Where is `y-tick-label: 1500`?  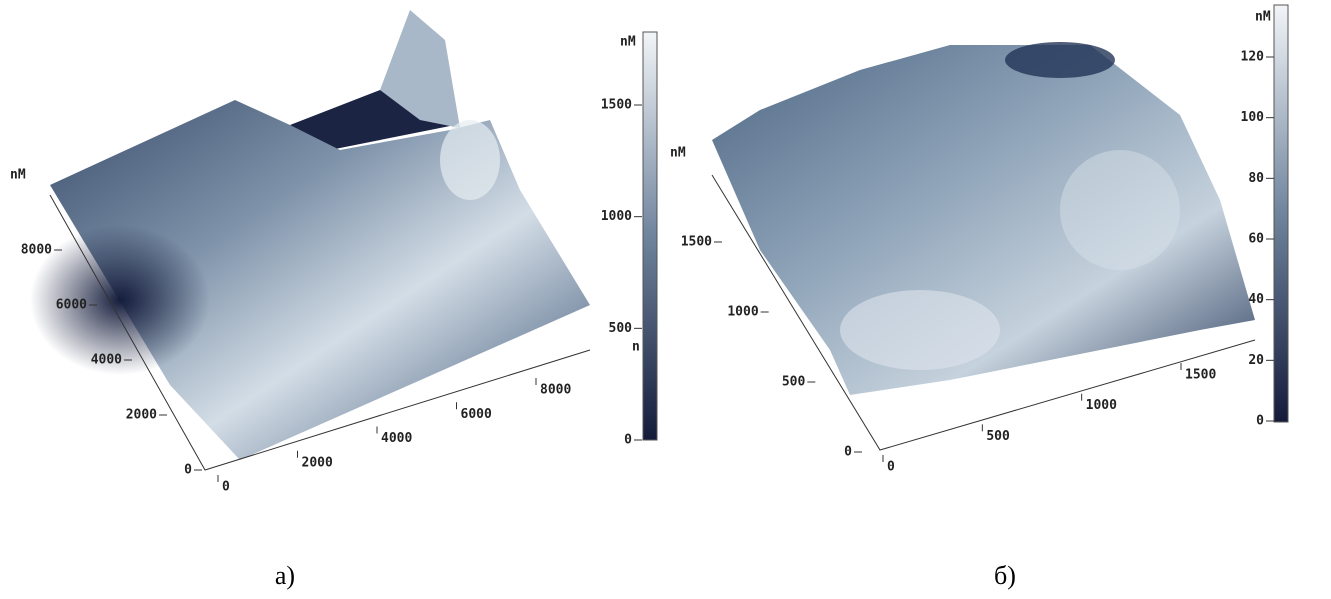 y-tick-label: 1500 is located at coordinates (696, 242).